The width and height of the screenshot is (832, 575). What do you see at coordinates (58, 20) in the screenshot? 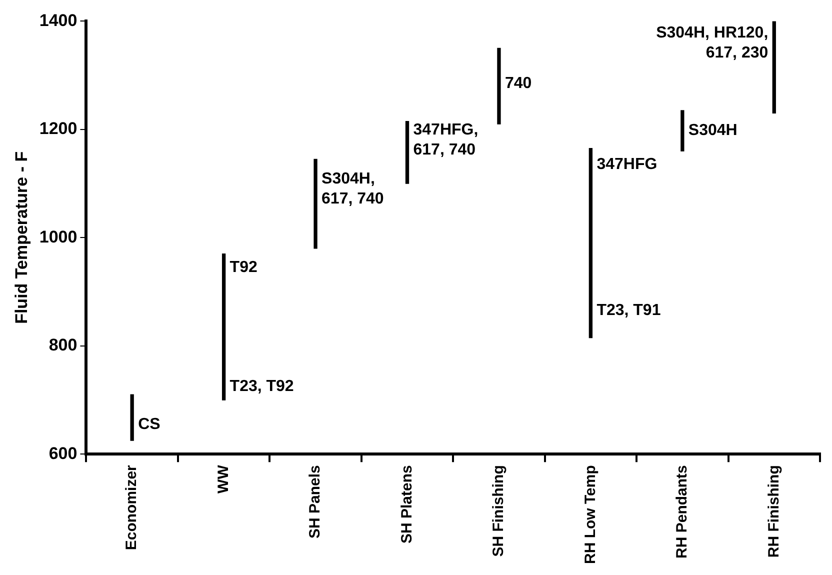
I see `y-tick-label: 1400` at bounding box center [58, 20].